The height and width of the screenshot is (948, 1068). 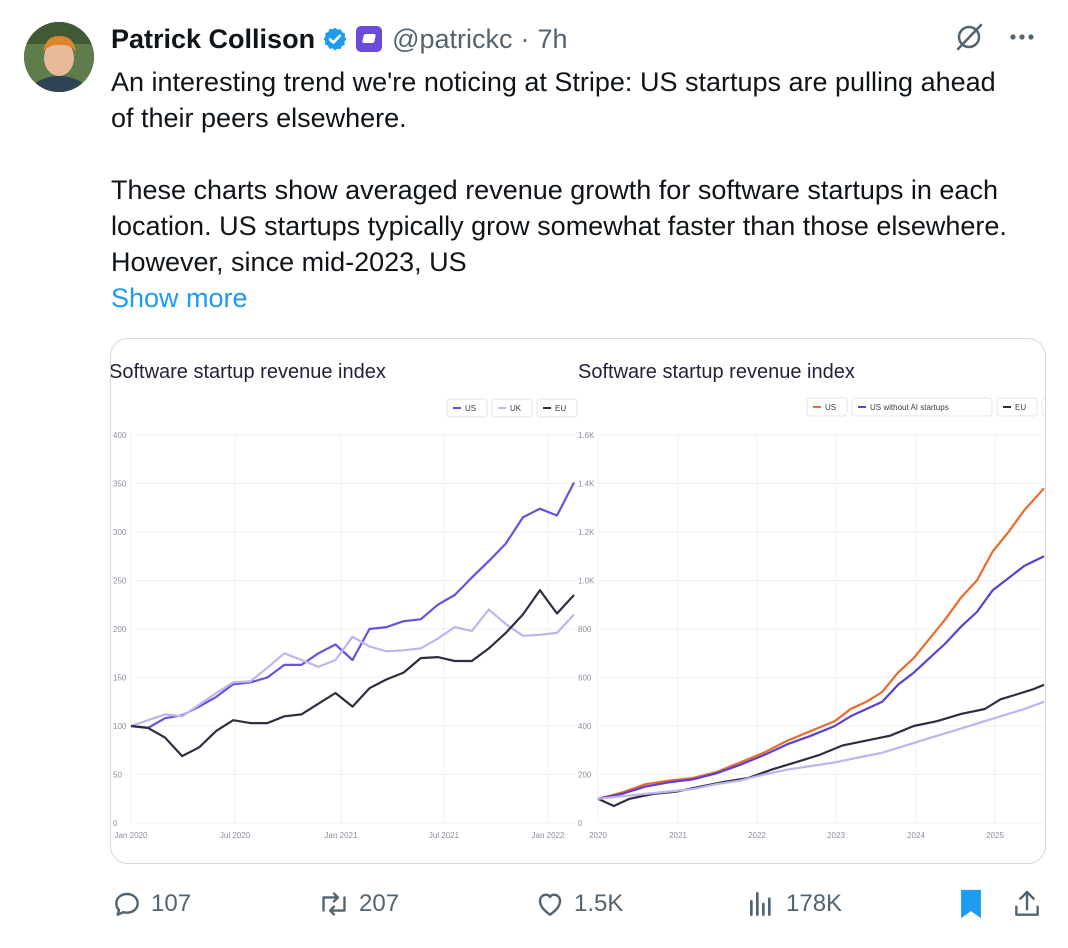 I want to click on tweet-header: Patrick Collison @patrickc · 7h, so click(x=339, y=39).